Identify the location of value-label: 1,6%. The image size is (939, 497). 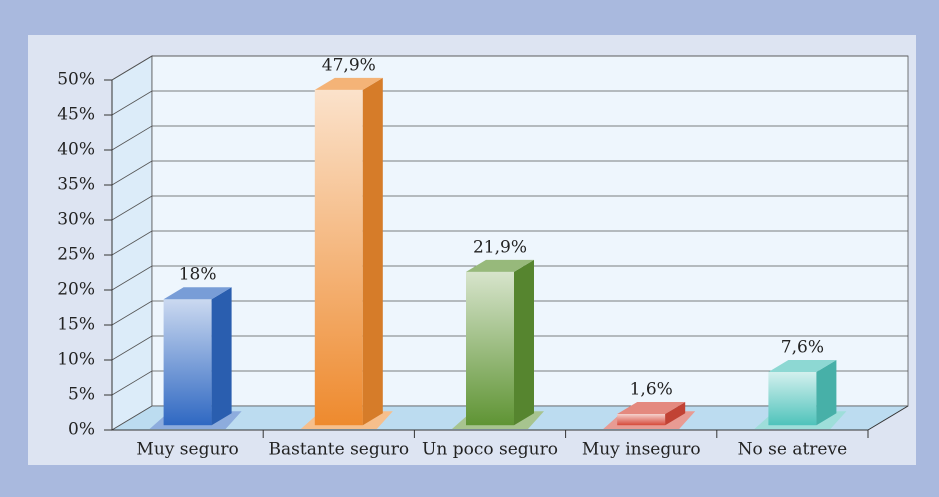
(651, 390).